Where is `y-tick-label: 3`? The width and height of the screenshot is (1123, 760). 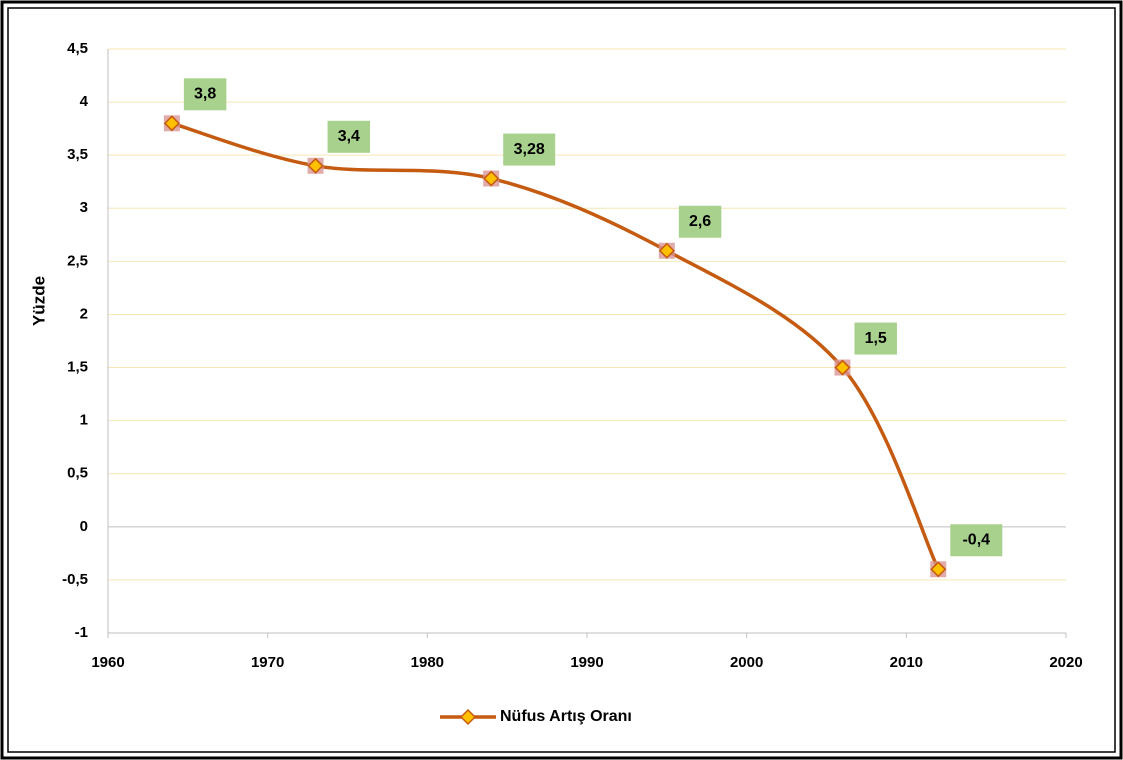
y-tick-label: 3 is located at coordinates (84, 207).